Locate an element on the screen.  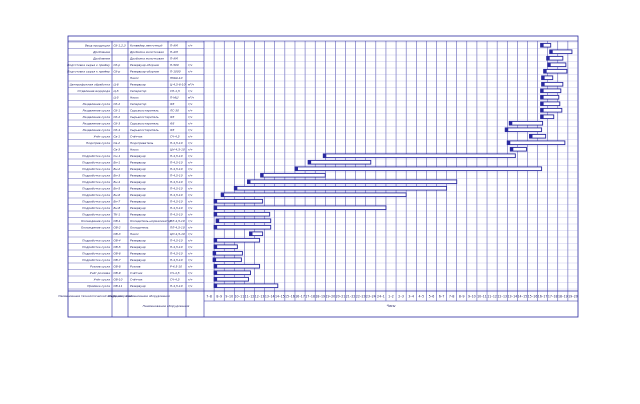
row-params-label: НМШ-10 is located at coordinates (176, 78).